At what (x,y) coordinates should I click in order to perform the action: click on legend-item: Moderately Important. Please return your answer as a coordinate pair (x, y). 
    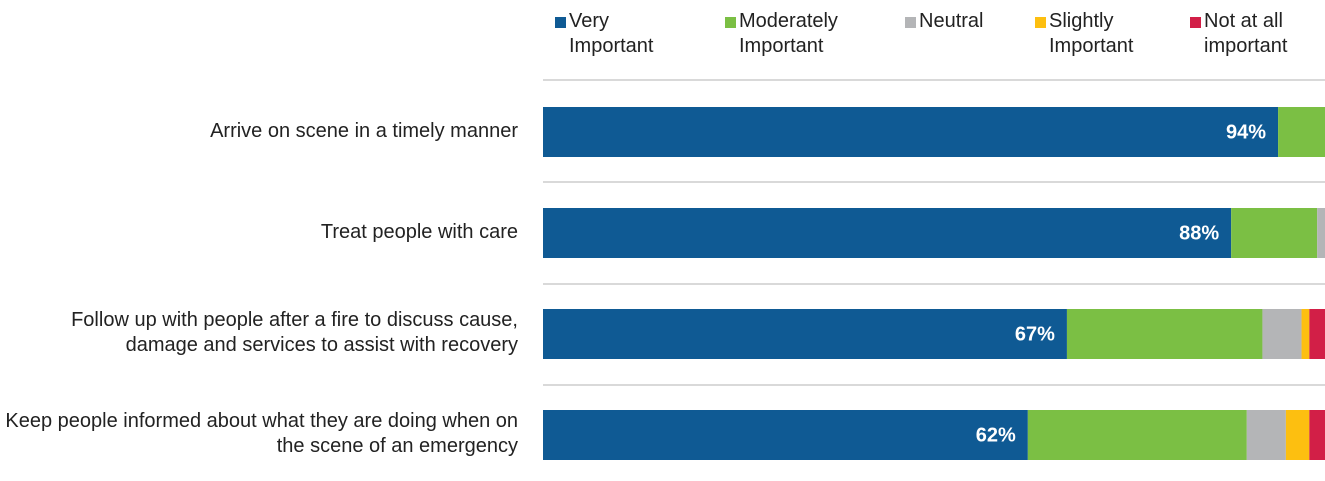
    Looking at the image, I should click on (797, 34).